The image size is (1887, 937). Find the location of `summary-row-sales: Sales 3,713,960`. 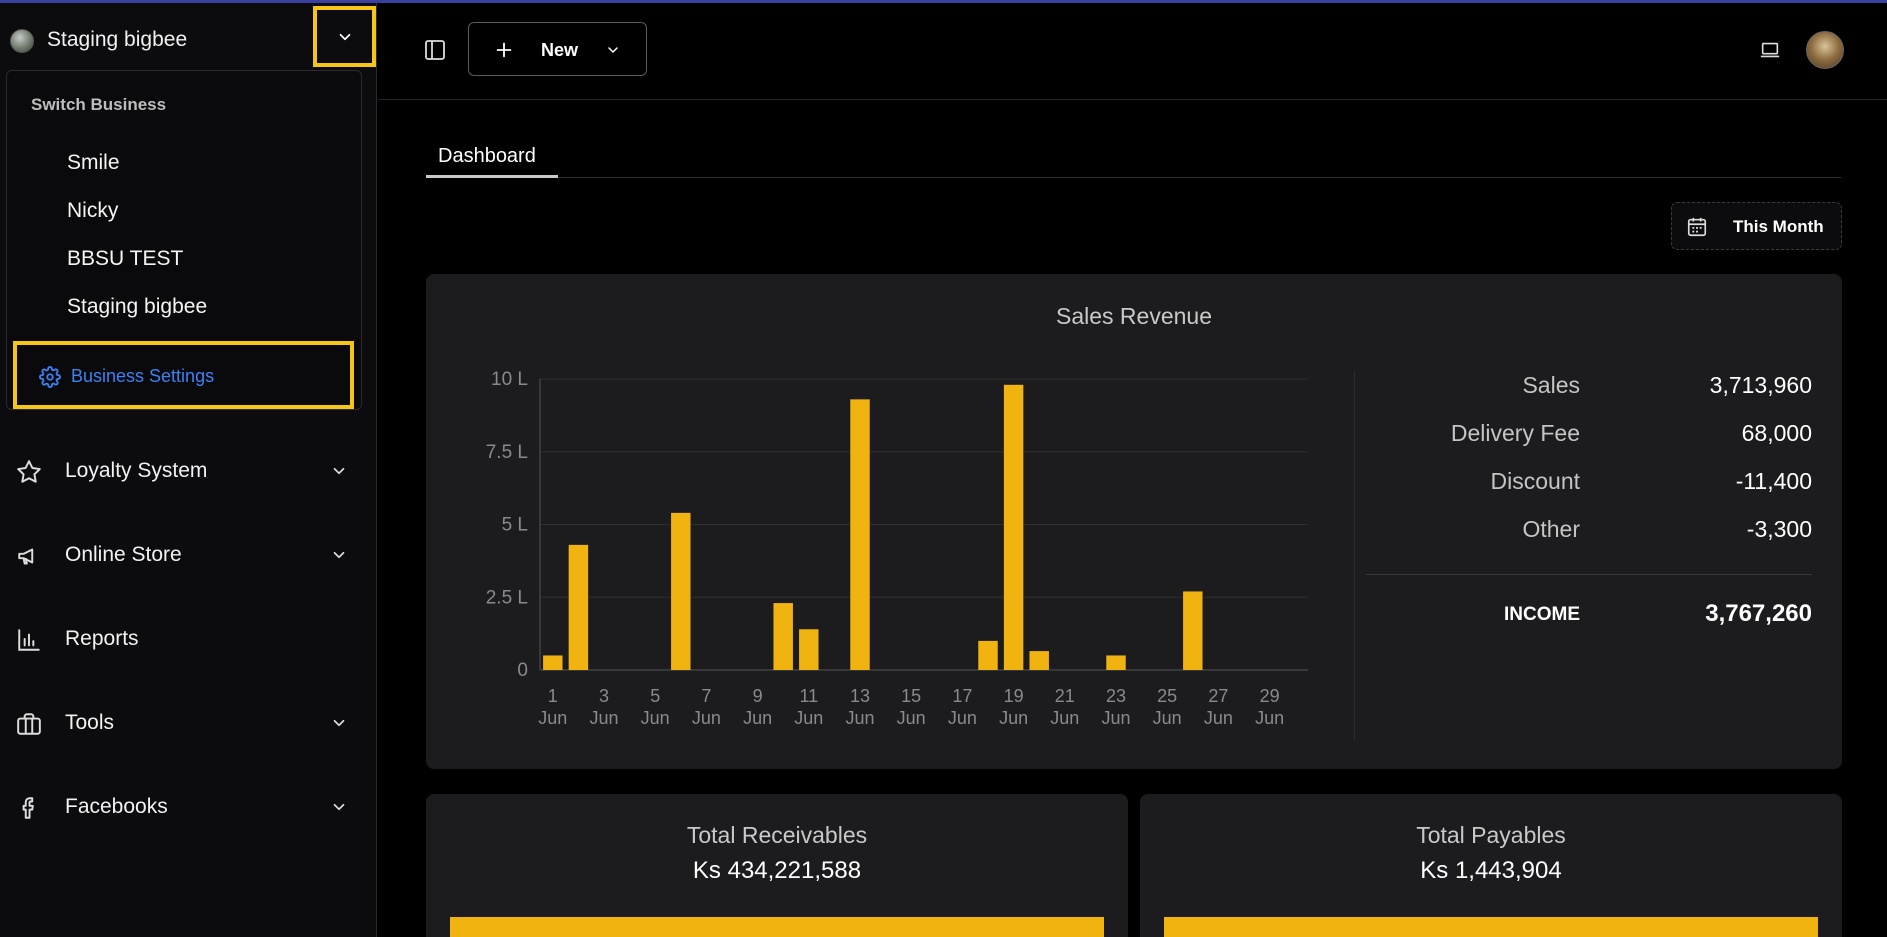

summary-row-sales: Sales 3,713,960 is located at coordinates (1589, 387).